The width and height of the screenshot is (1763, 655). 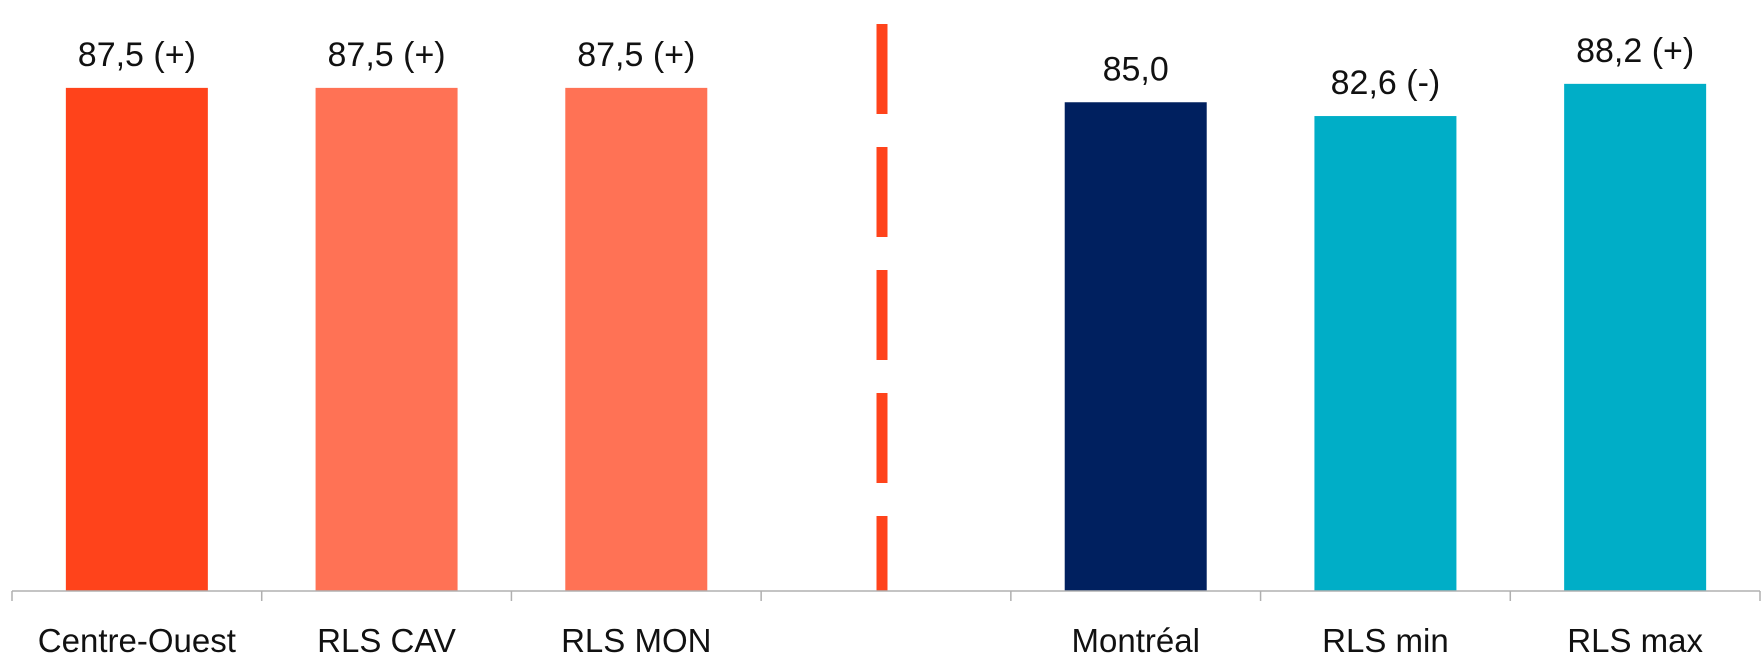 I want to click on category-label: RLS max, so click(x=1635, y=638).